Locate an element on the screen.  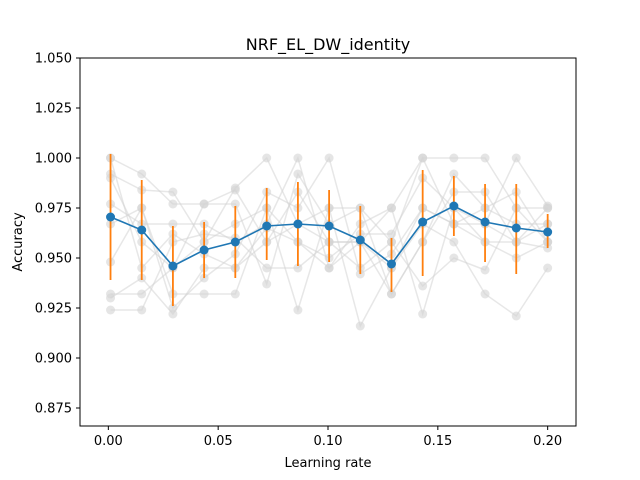
x-tick-label: 0.15 is located at coordinates (437, 441).